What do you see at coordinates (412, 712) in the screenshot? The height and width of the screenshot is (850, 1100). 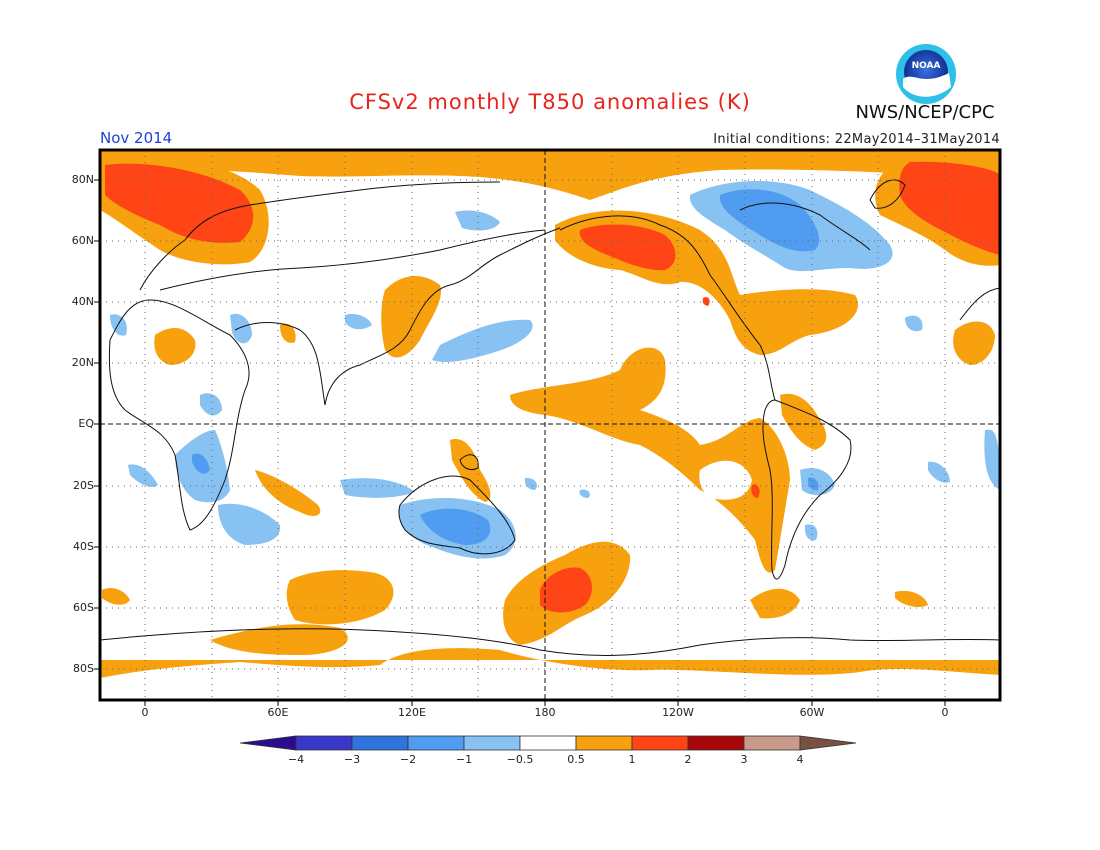 I see `lon-label-120e: 120E` at bounding box center [412, 712].